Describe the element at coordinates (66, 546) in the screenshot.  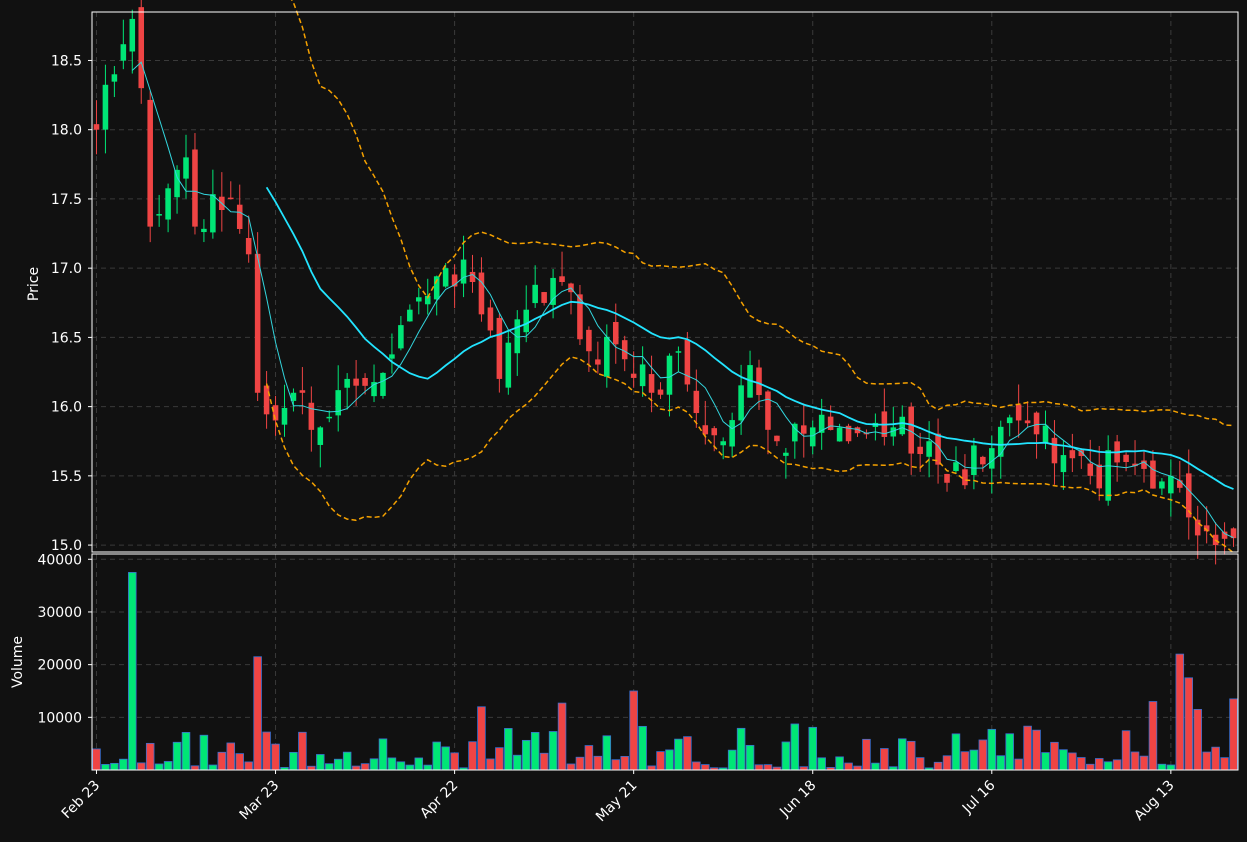
I see `price-tick-label: 15.0` at that location.